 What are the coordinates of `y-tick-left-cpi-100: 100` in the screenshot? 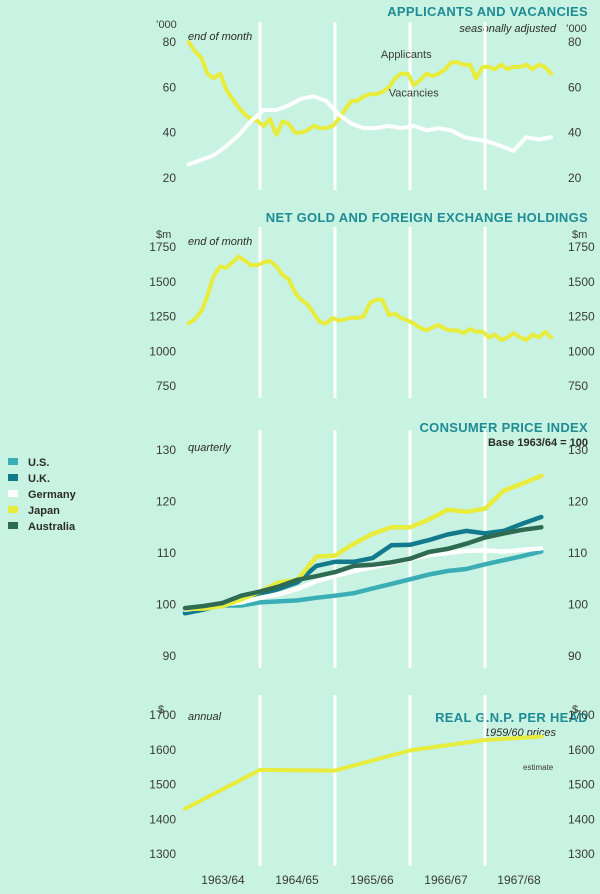 It's located at (166, 605).